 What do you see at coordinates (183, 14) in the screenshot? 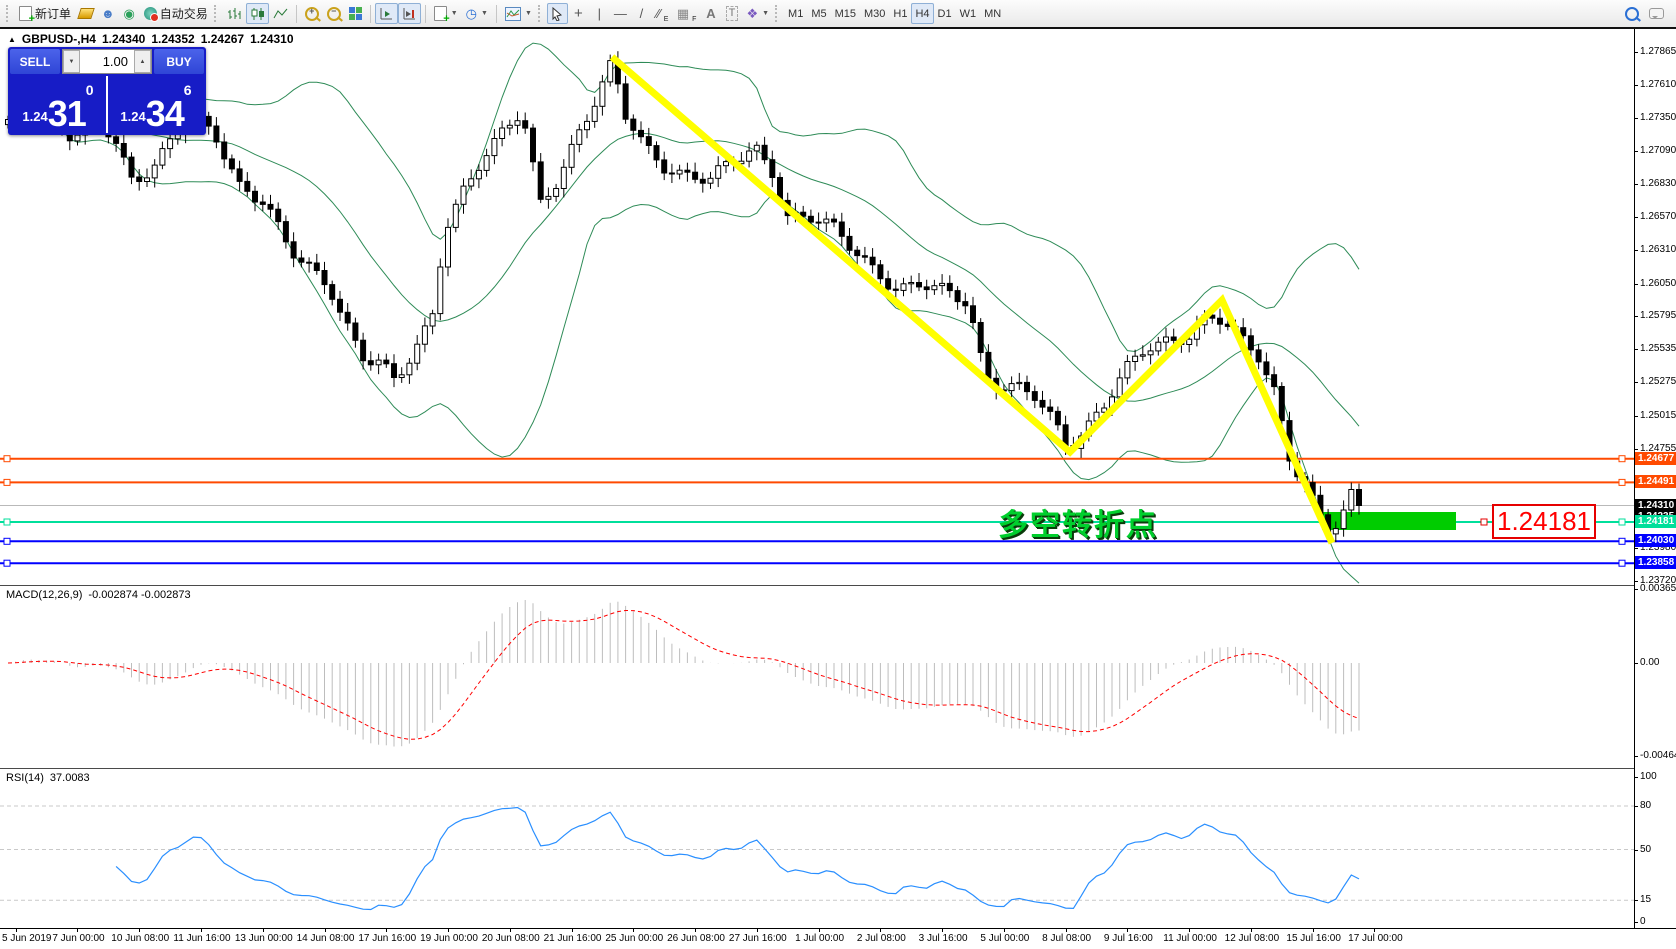
I see `autotrade-label: 自动交易` at bounding box center [183, 14].